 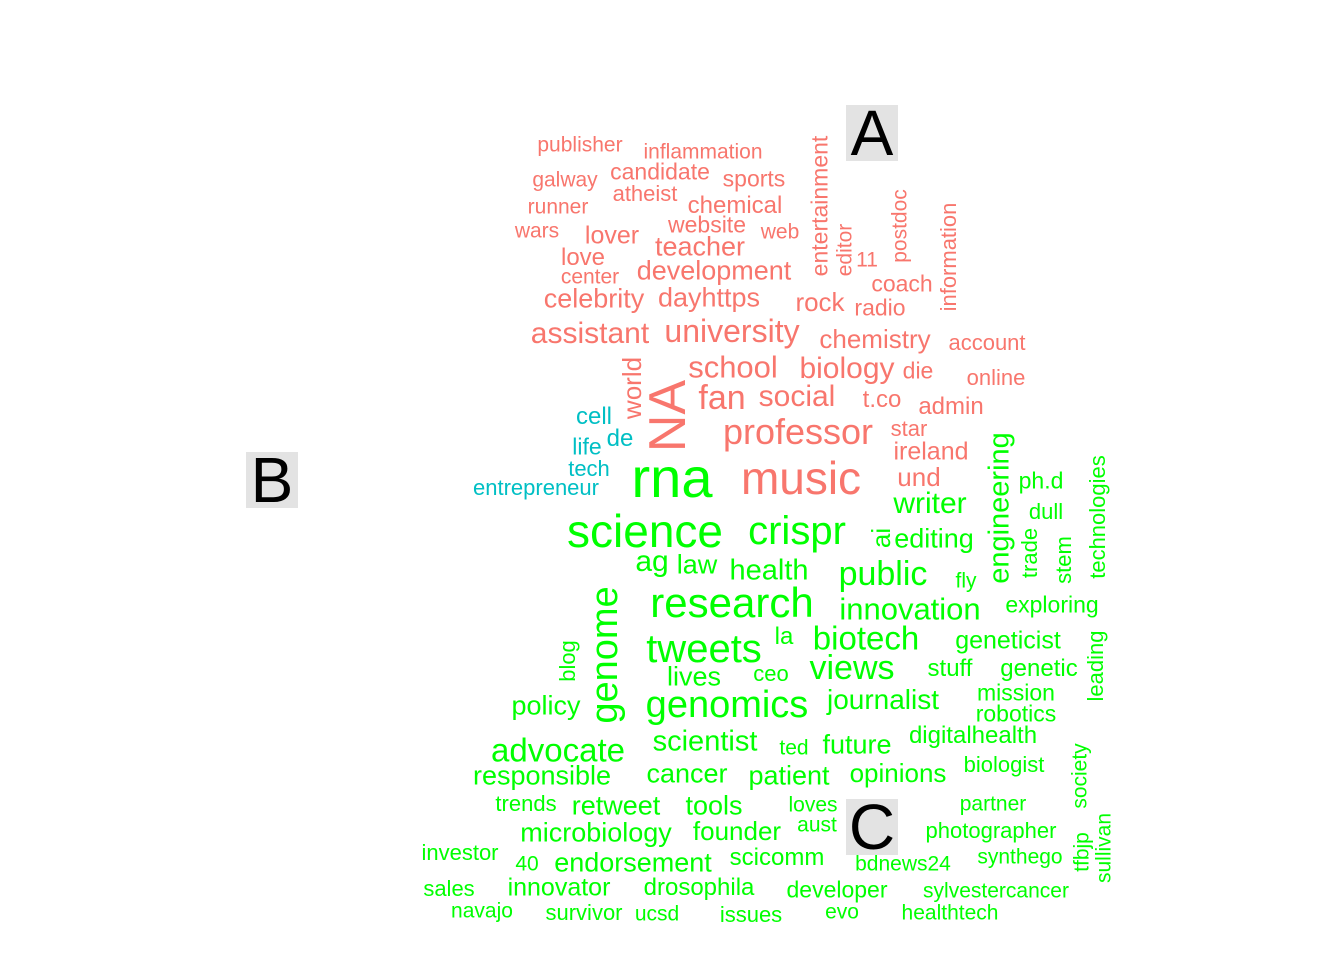 What do you see at coordinates (460, 852) in the screenshot?
I see `word-investor: investor` at bounding box center [460, 852].